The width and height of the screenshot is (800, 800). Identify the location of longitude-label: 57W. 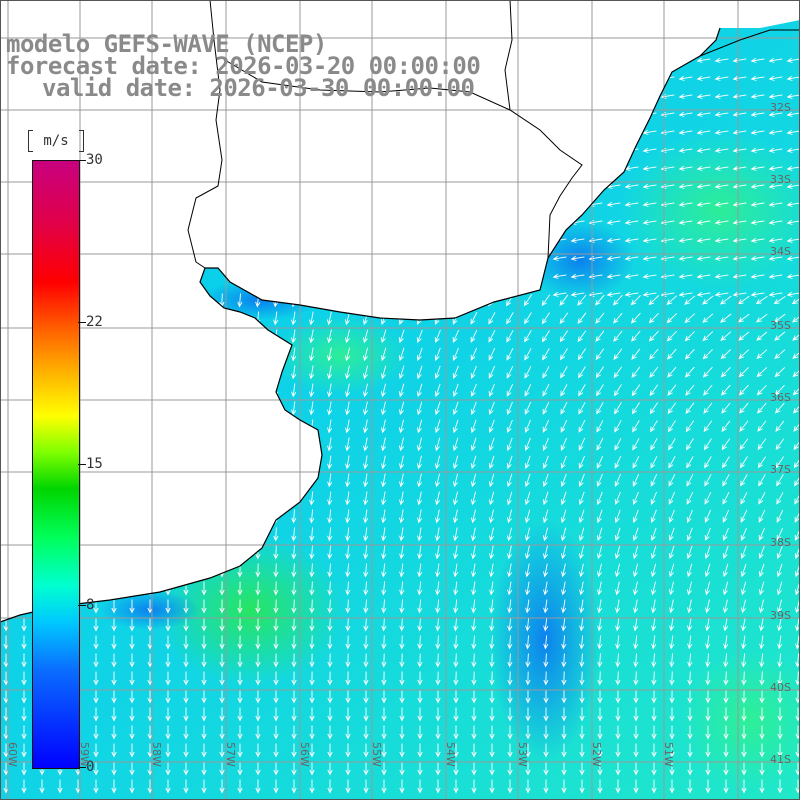
(230, 754).